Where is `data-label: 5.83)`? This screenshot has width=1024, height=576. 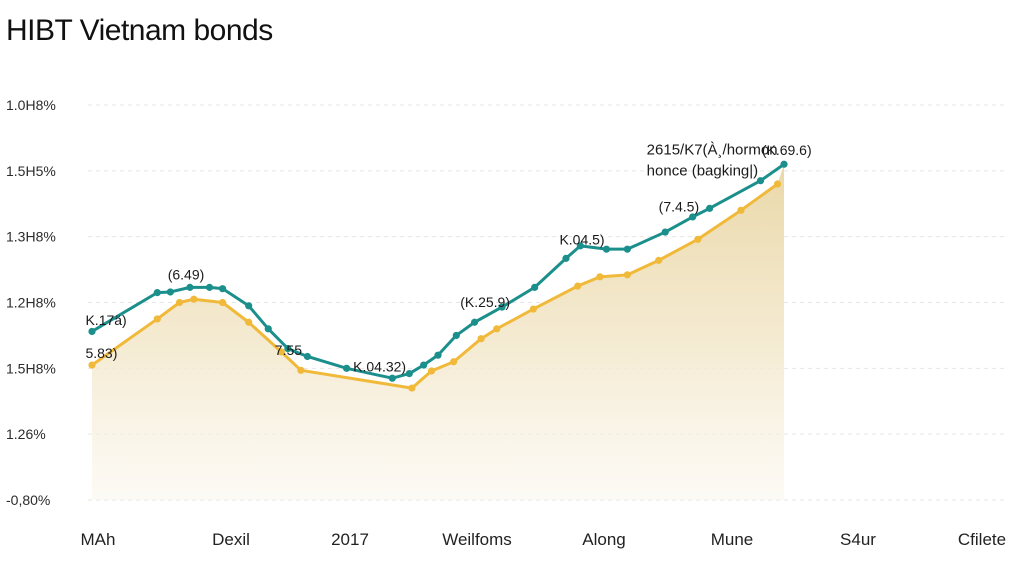 data-label: 5.83) is located at coordinates (101, 353).